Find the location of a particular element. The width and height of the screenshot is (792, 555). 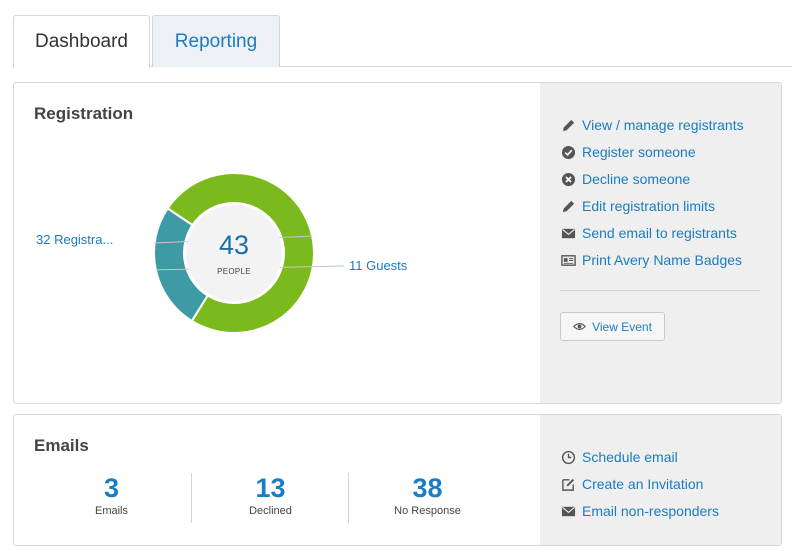

stat-declined: 13 Declined is located at coordinates (270, 495).